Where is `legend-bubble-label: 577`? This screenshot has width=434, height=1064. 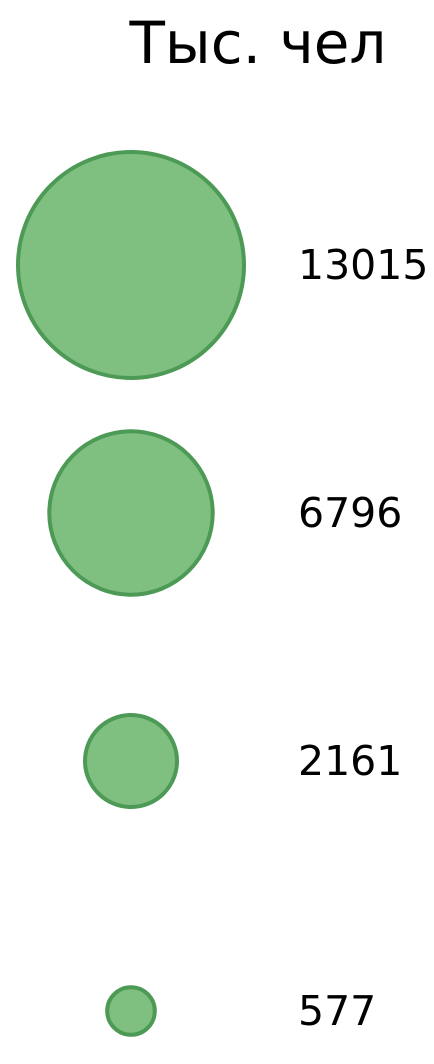 legend-bubble-label: 577 is located at coordinates (337, 1011).